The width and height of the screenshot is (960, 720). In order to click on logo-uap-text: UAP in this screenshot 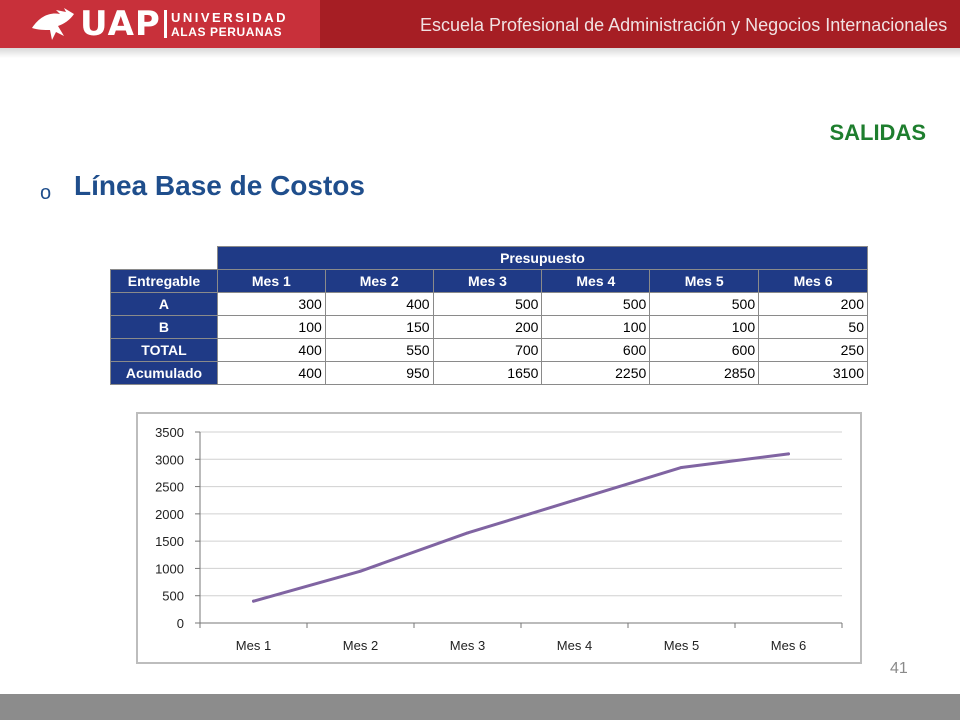, I will do `click(120, 24)`.